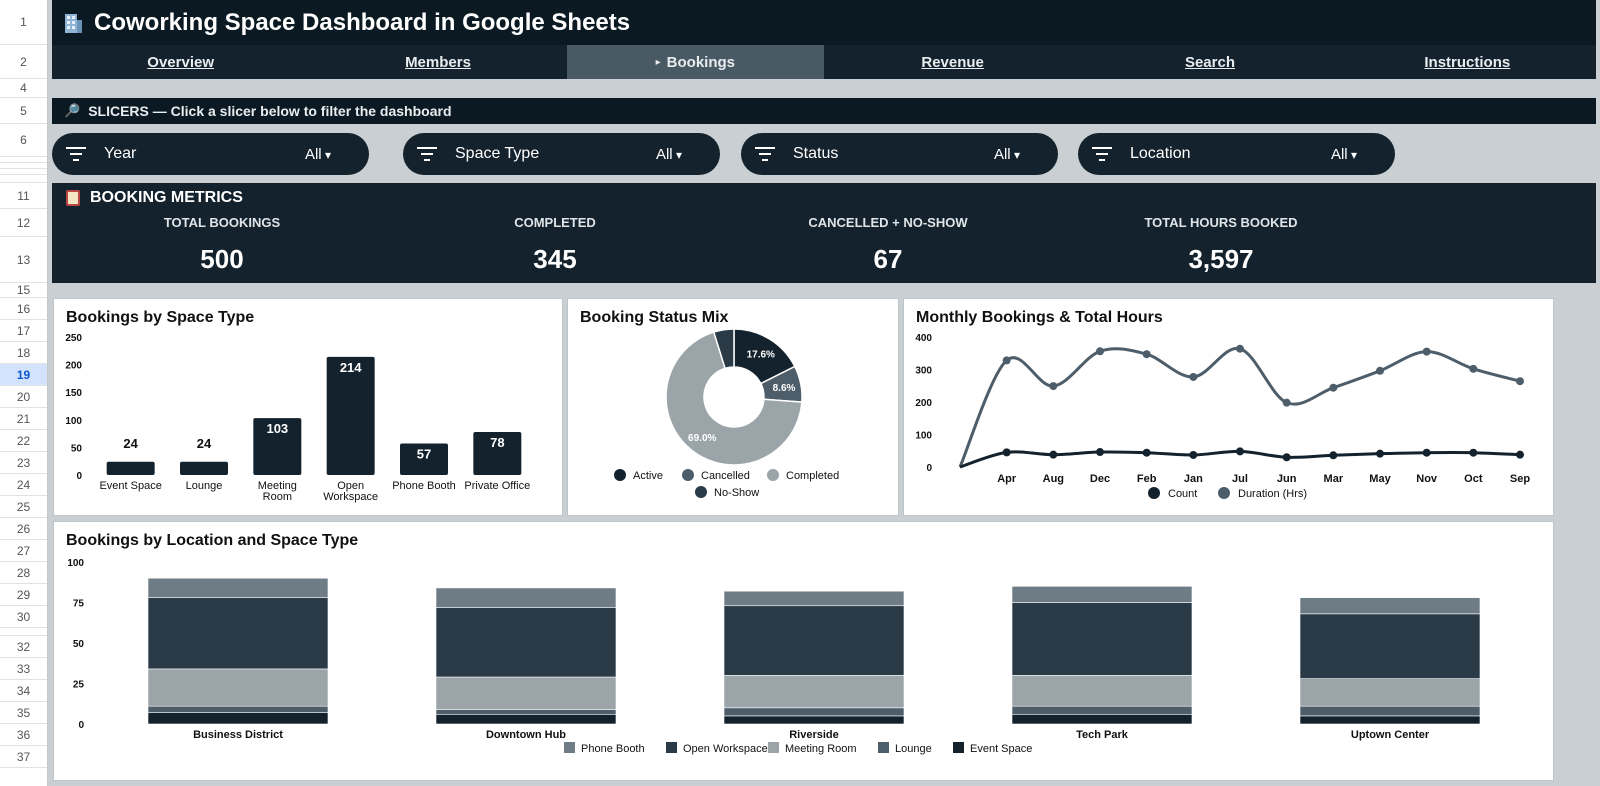 The image size is (1600, 786). What do you see at coordinates (23, 595) in the screenshot?
I see `row-number: 29` at bounding box center [23, 595].